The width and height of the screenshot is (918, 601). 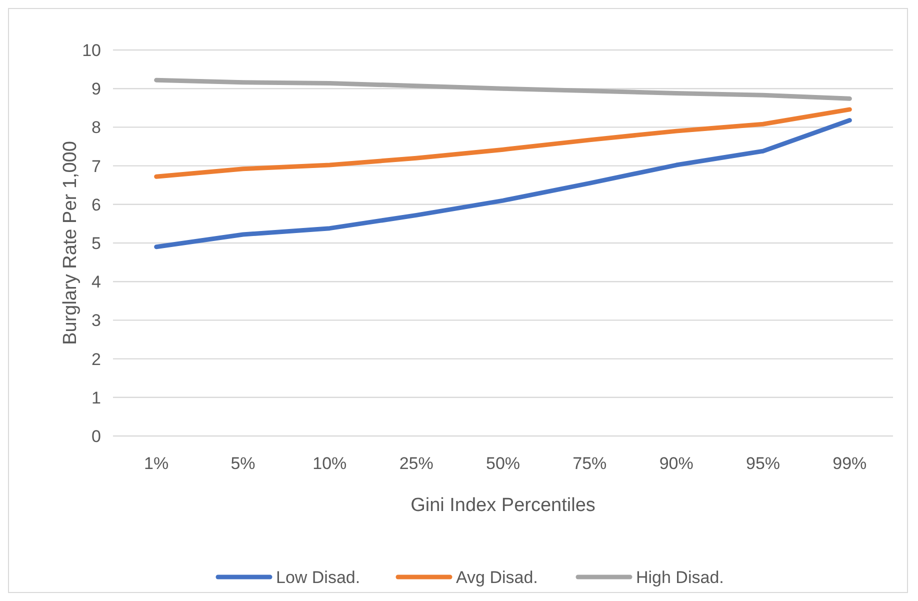 What do you see at coordinates (96, 282) in the screenshot?
I see `y-tick-label: 4` at bounding box center [96, 282].